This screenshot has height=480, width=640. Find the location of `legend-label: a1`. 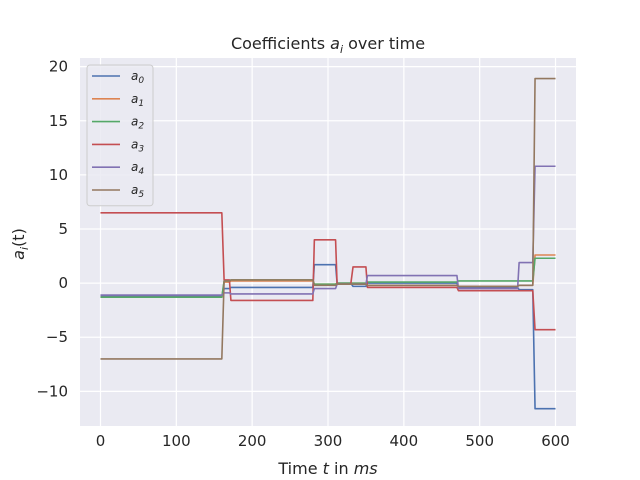

legend-label: a1 is located at coordinates (137, 100).